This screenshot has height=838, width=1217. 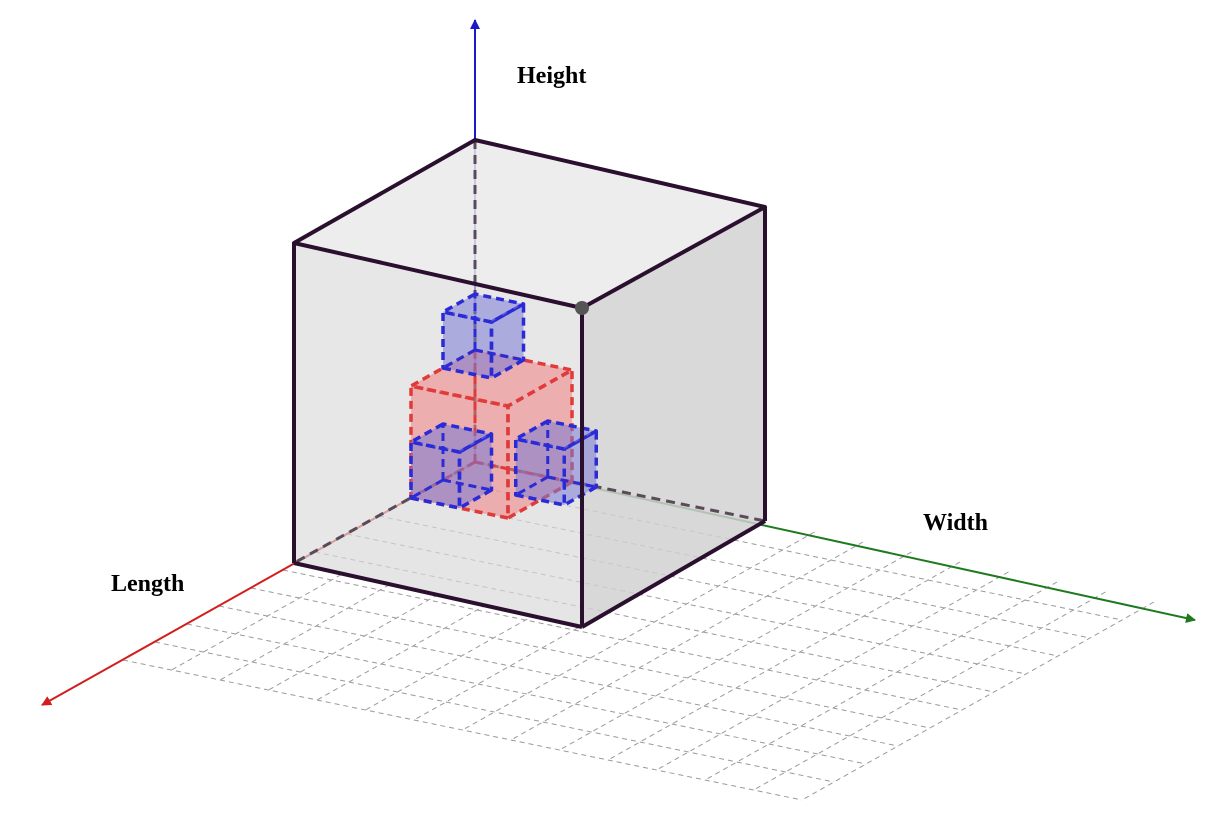 What do you see at coordinates (673, 574) in the screenshot?
I see `box-edge-bottom-right` at bounding box center [673, 574].